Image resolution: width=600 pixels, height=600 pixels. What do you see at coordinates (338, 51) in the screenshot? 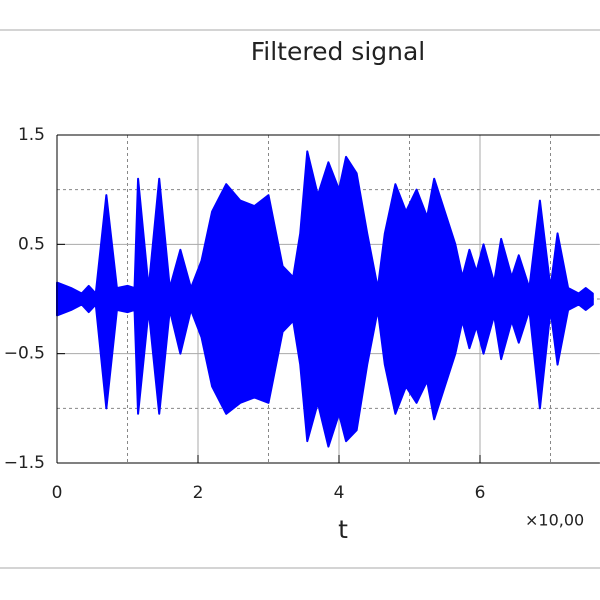
I see `chart-title: Filtered signal` at bounding box center [338, 51].